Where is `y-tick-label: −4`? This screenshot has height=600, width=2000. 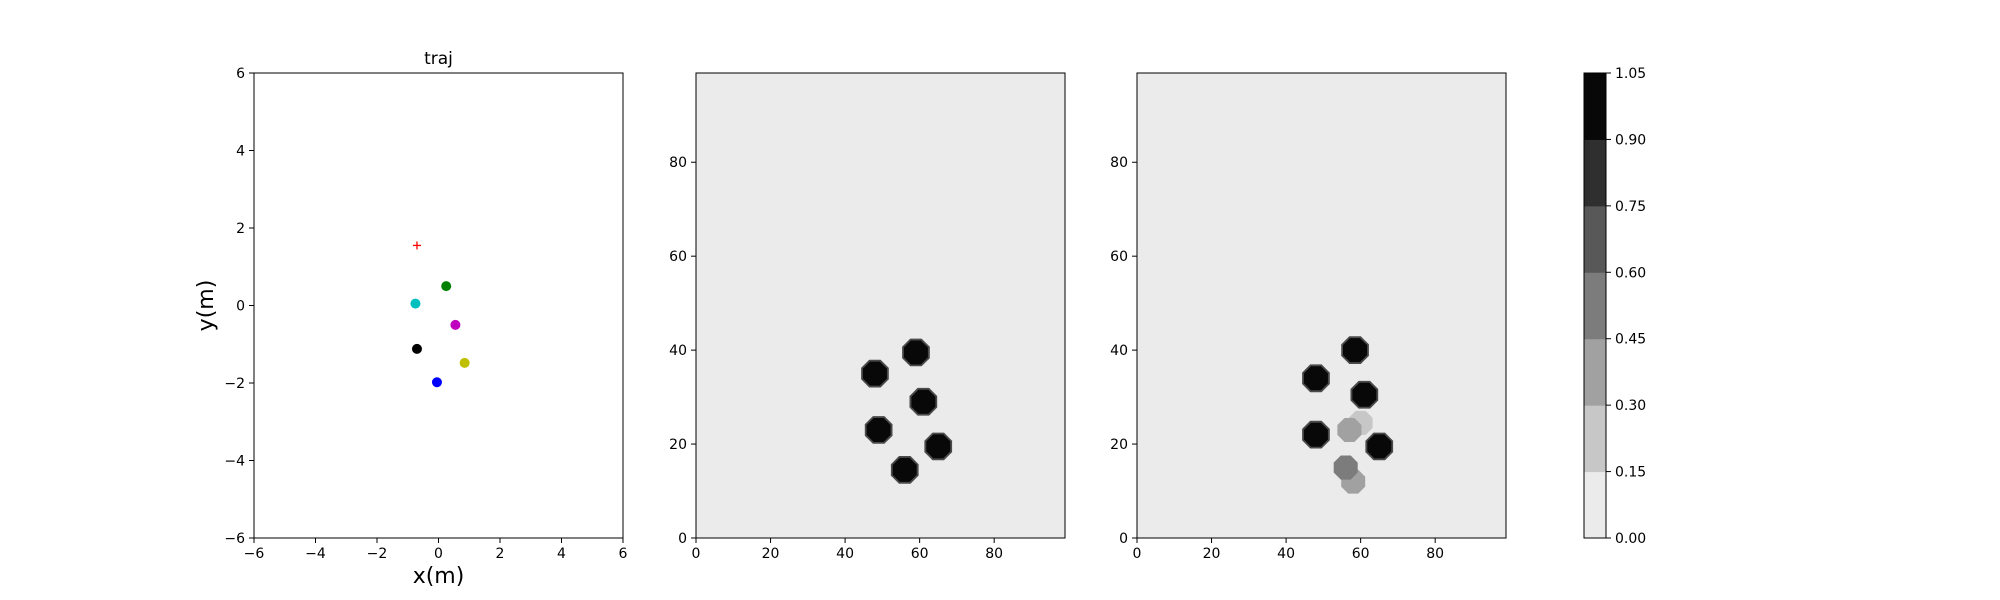
y-tick-label: −4 is located at coordinates (234, 462).